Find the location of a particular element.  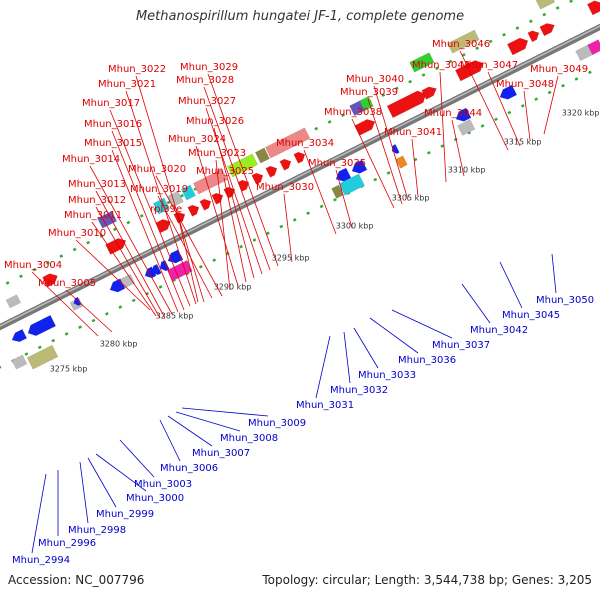

scale-tick-label: 3280 kbp is located at coordinates (119, 343).